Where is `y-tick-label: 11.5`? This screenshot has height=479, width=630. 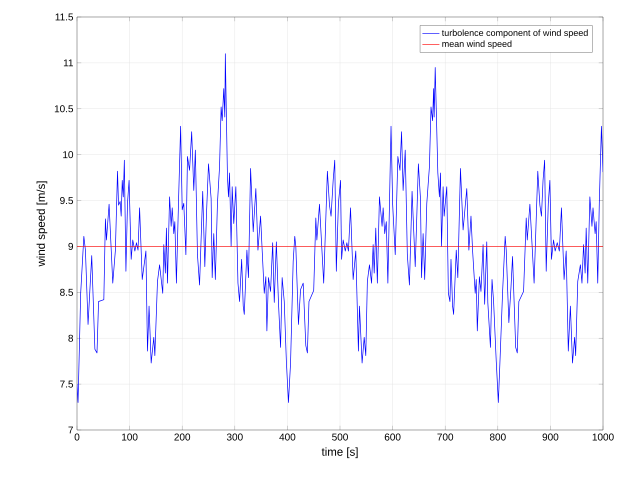 y-tick-label: 11.5 is located at coordinates (65, 17).